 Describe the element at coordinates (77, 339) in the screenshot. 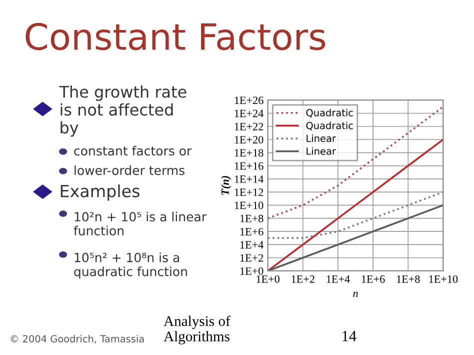

I see `text: © 2004 Goodrich, Tamassia` at that location.